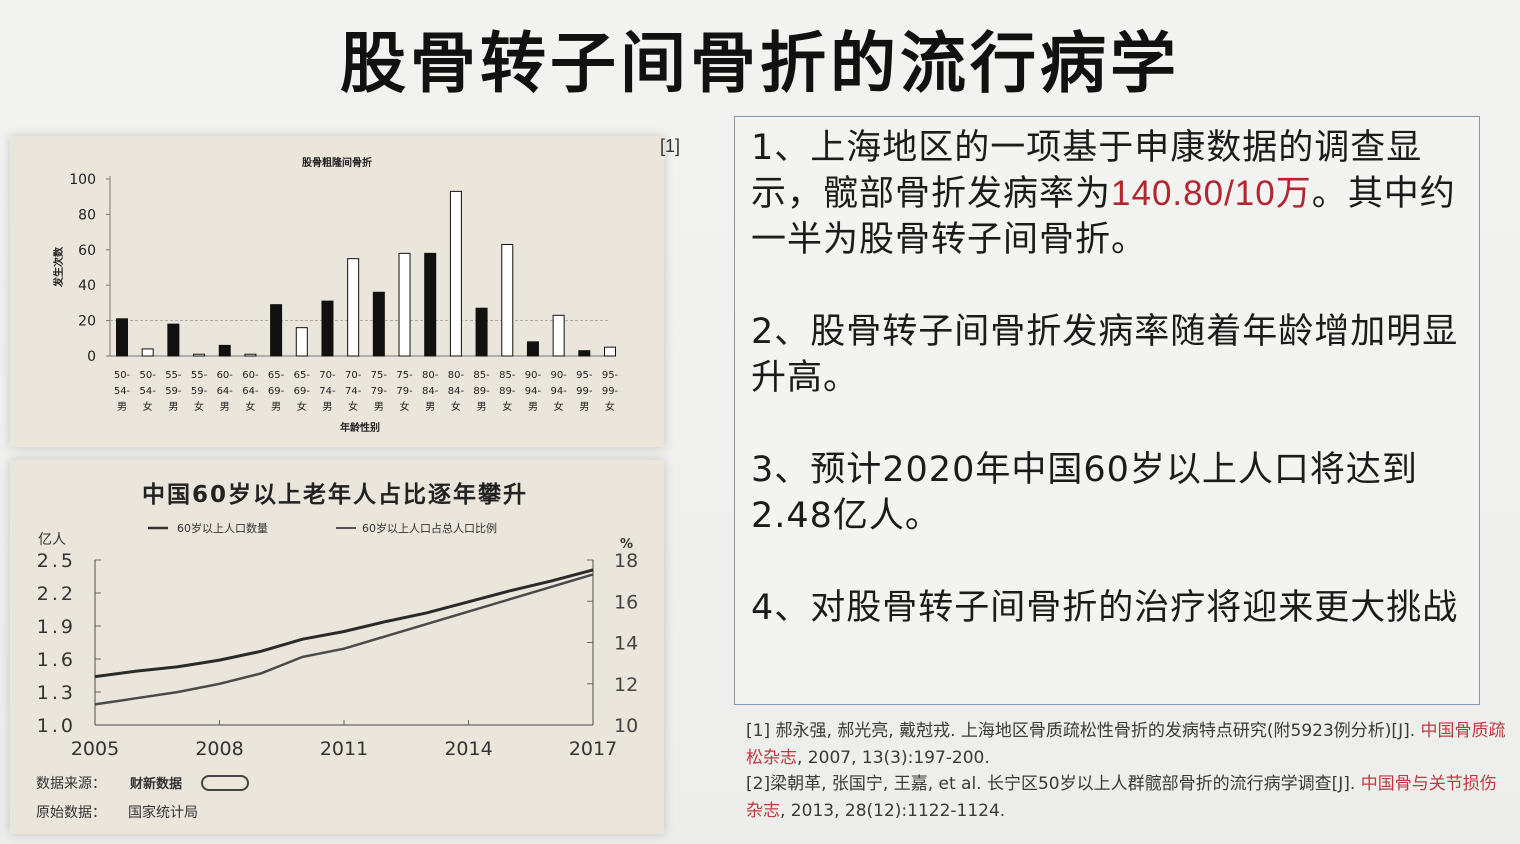  Describe the element at coordinates (430, 391) in the screenshot. I see `bar-category-label: 84-` at that location.